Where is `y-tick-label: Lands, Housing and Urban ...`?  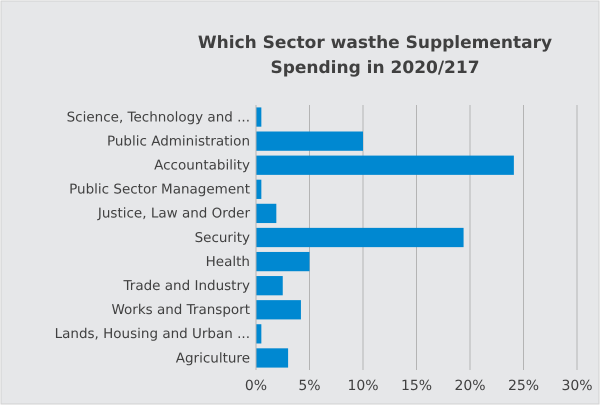 y-tick-label: Lands, Housing and Urban ... is located at coordinates (152, 334).